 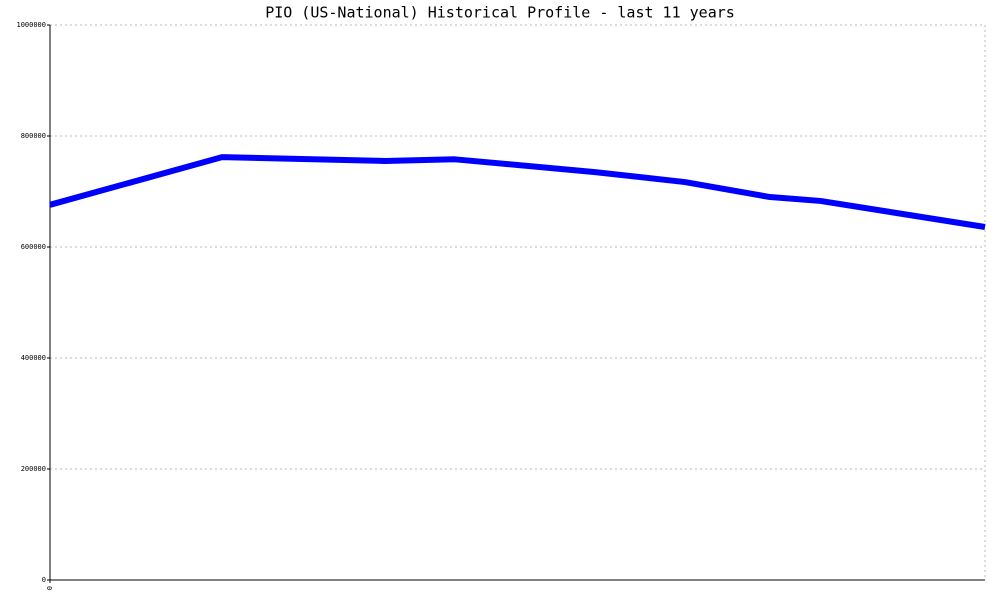 What do you see at coordinates (33, 136) in the screenshot?
I see `y-tick-label: 800000` at bounding box center [33, 136].